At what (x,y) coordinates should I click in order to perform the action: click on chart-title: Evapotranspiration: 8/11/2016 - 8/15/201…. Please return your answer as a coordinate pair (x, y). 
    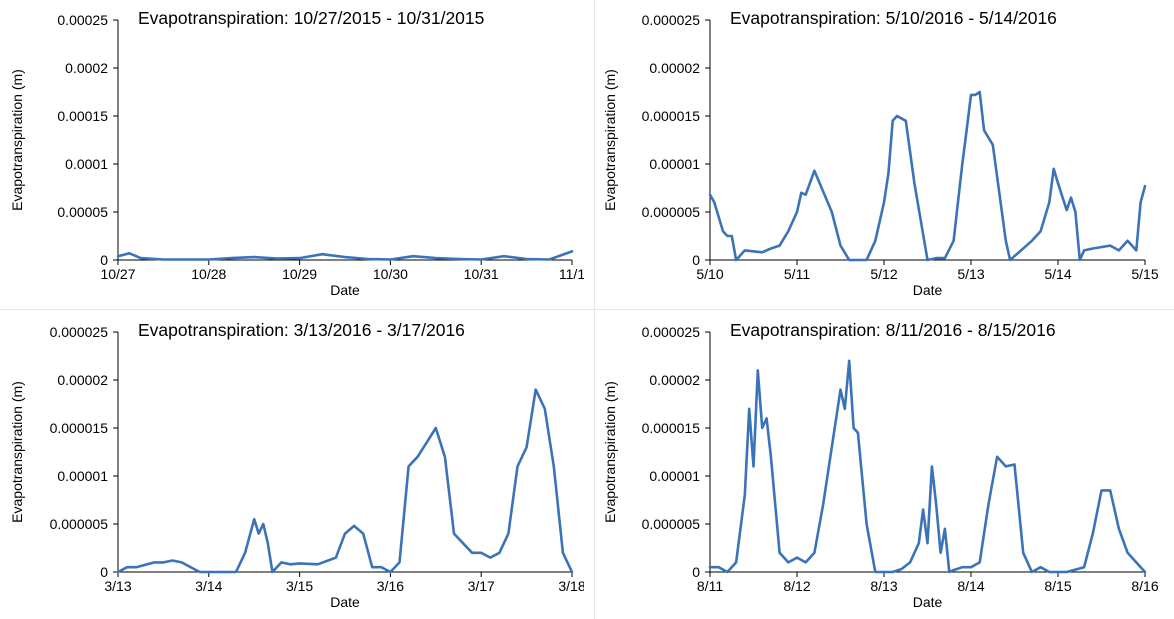
    Looking at the image, I should click on (893, 330).